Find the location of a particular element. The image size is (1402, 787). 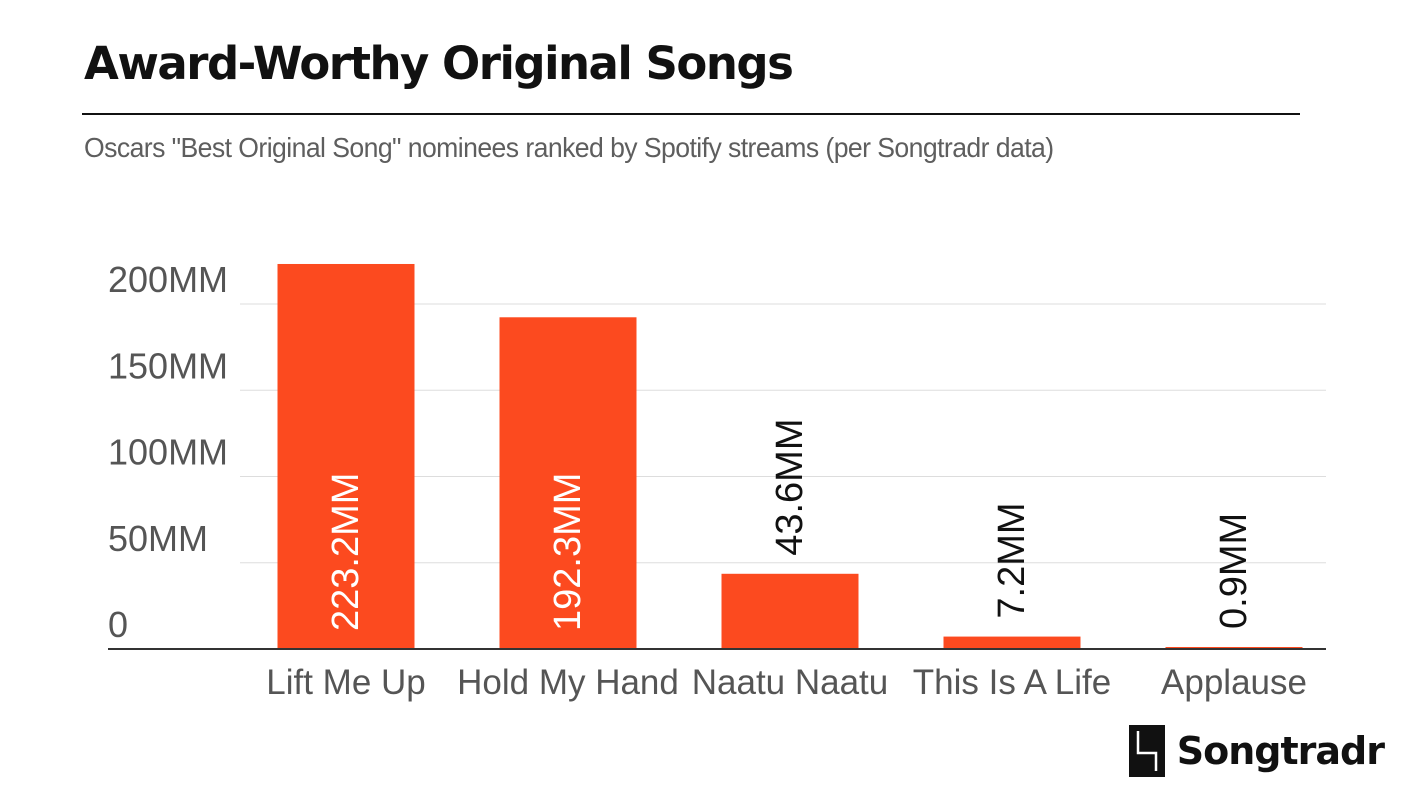

y-tick-label: 0 is located at coordinates (118, 624).